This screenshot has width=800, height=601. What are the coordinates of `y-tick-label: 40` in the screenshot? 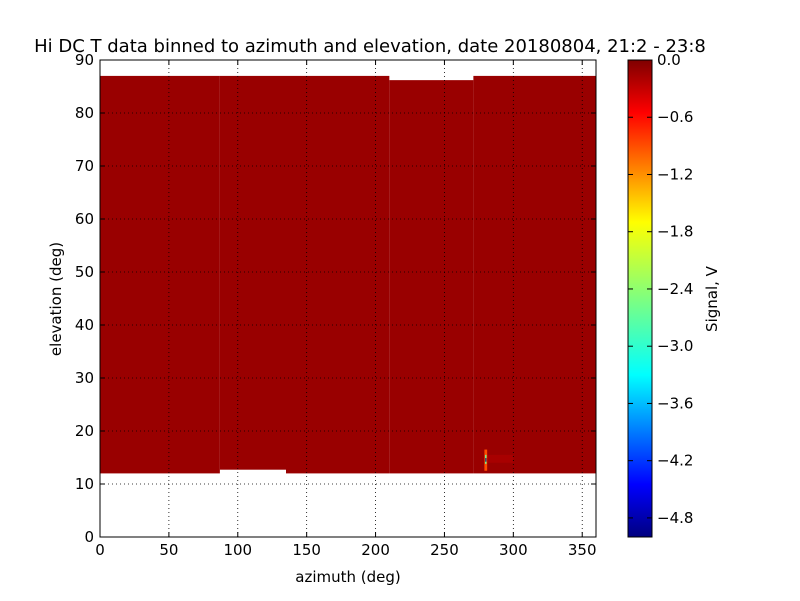 It's located at (84, 325).